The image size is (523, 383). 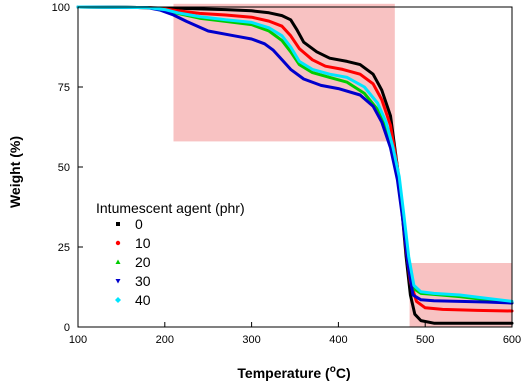 I want to click on y-tick-label: 25, so click(x=64, y=248).